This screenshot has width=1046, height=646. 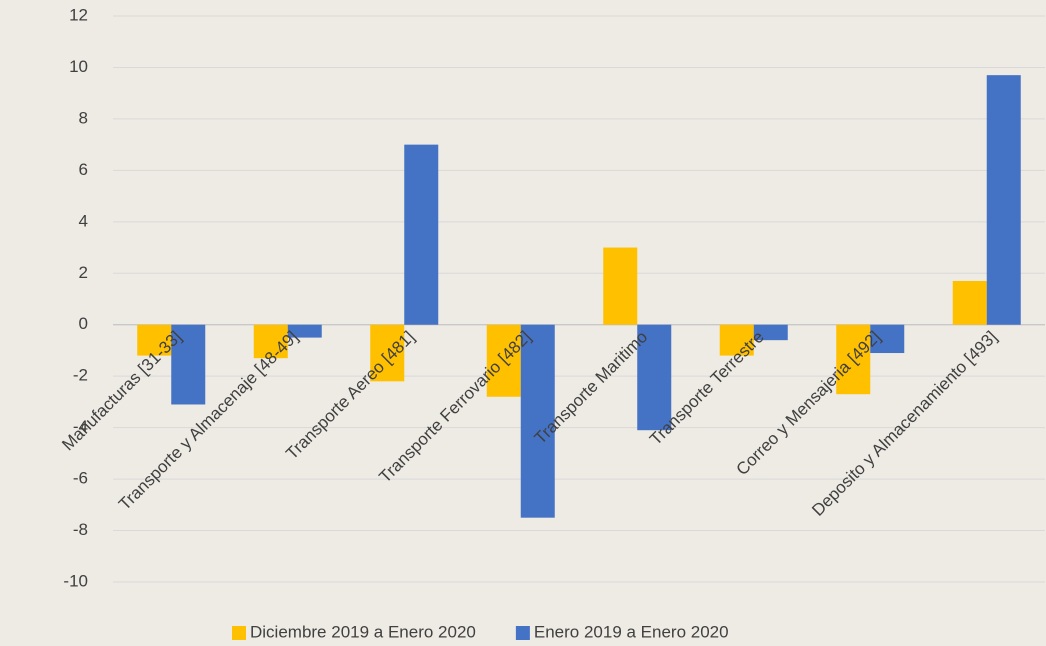 What do you see at coordinates (80, 375) in the screenshot?
I see `y-tick-label: -2` at bounding box center [80, 375].